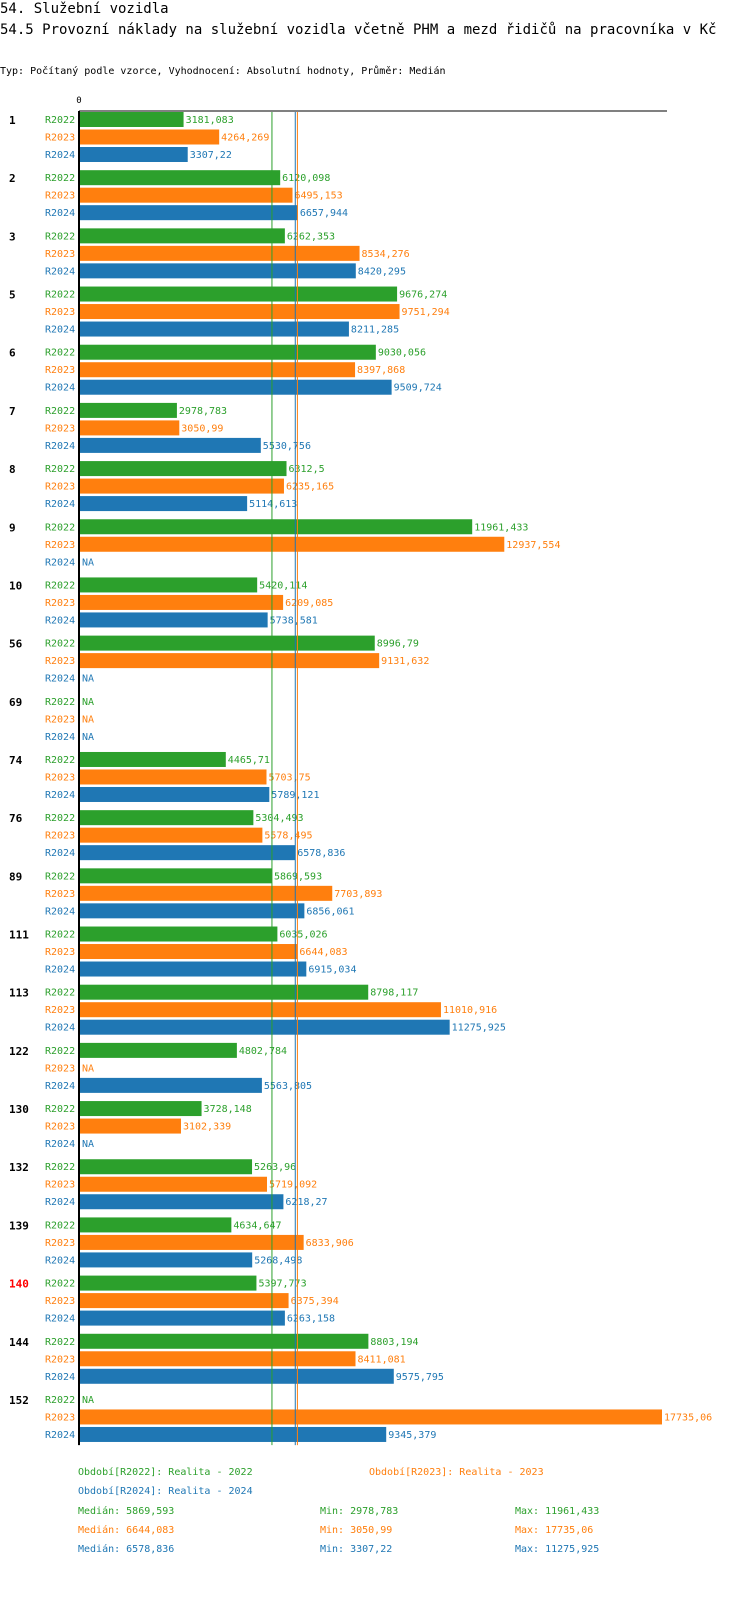 The height and width of the screenshot is (1614, 750). Describe the element at coordinates (178, 934) in the screenshot. I see `bar-111-R2022` at that location.